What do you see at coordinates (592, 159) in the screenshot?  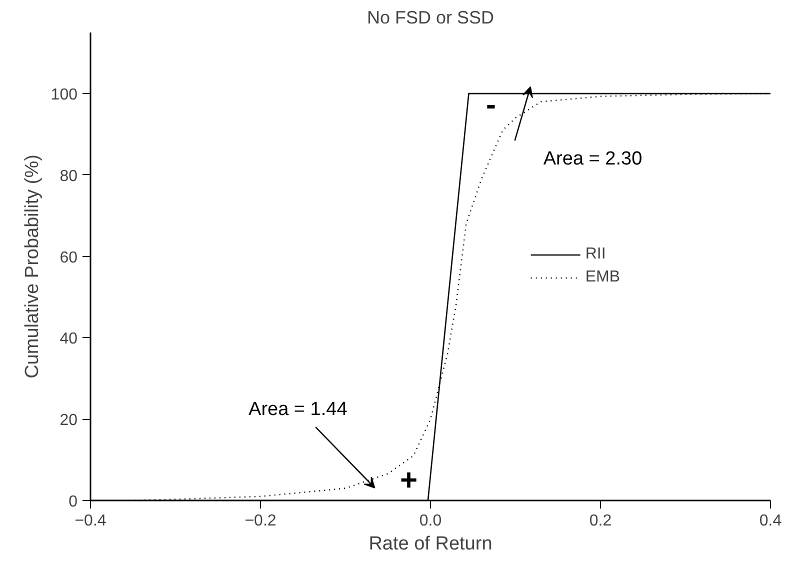 I see `annotation: Area = 2.30` at bounding box center [592, 159].